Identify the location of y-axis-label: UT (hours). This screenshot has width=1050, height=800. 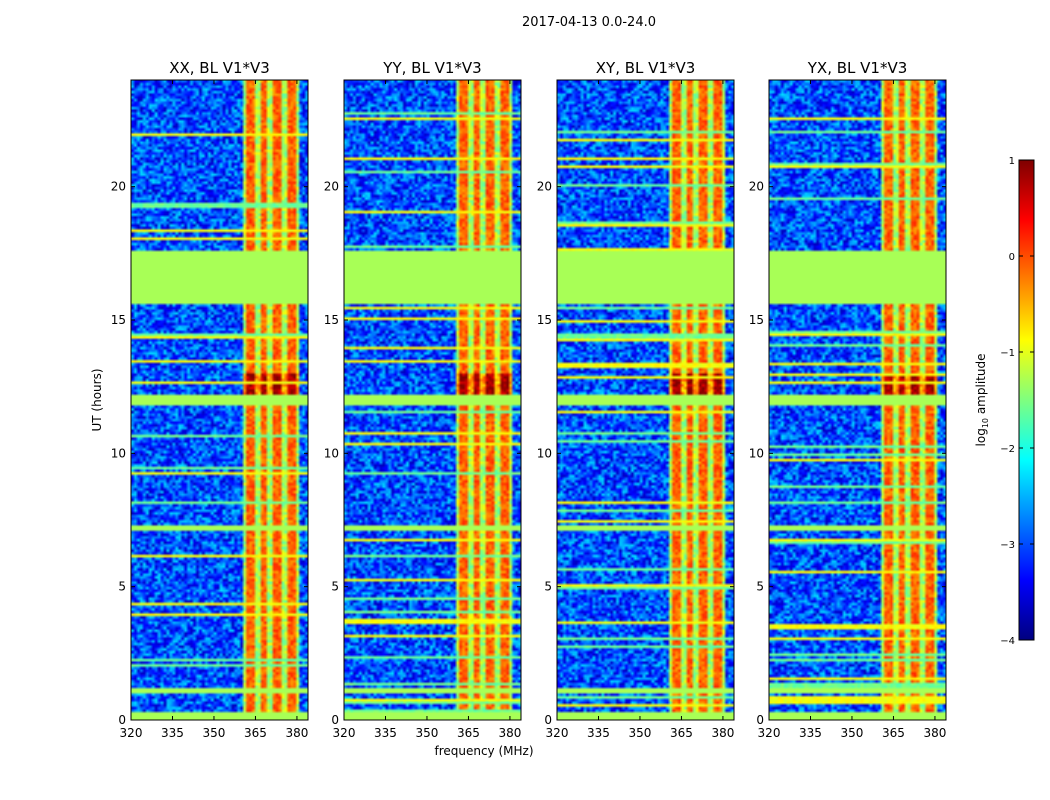
(97, 399).